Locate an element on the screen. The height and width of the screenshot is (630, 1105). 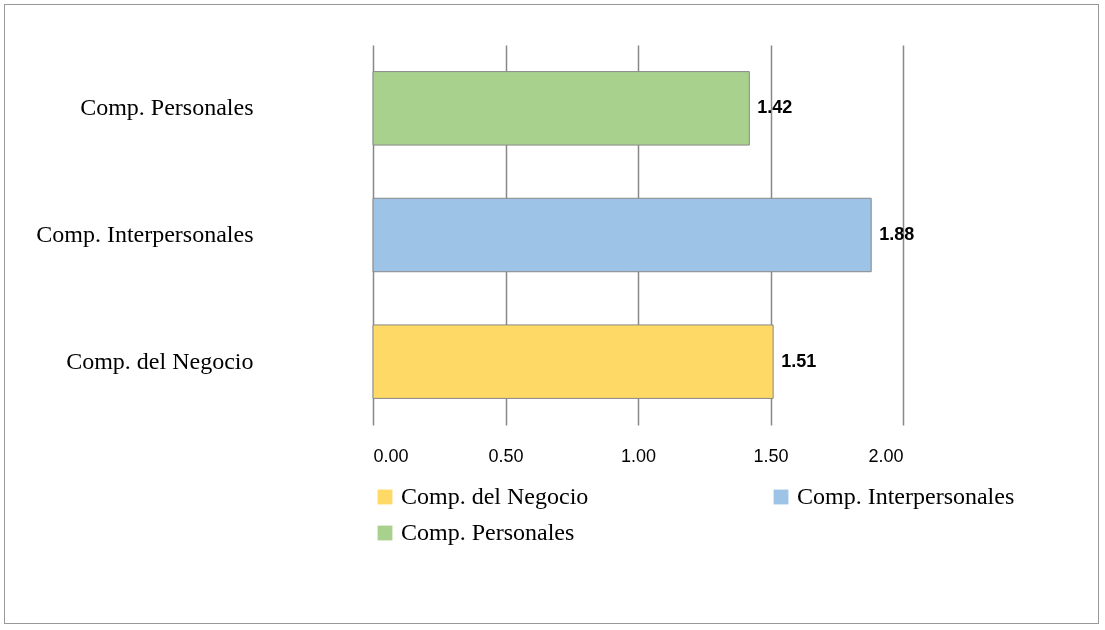
x-tick-label: 1.50 is located at coordinates (771, 455).